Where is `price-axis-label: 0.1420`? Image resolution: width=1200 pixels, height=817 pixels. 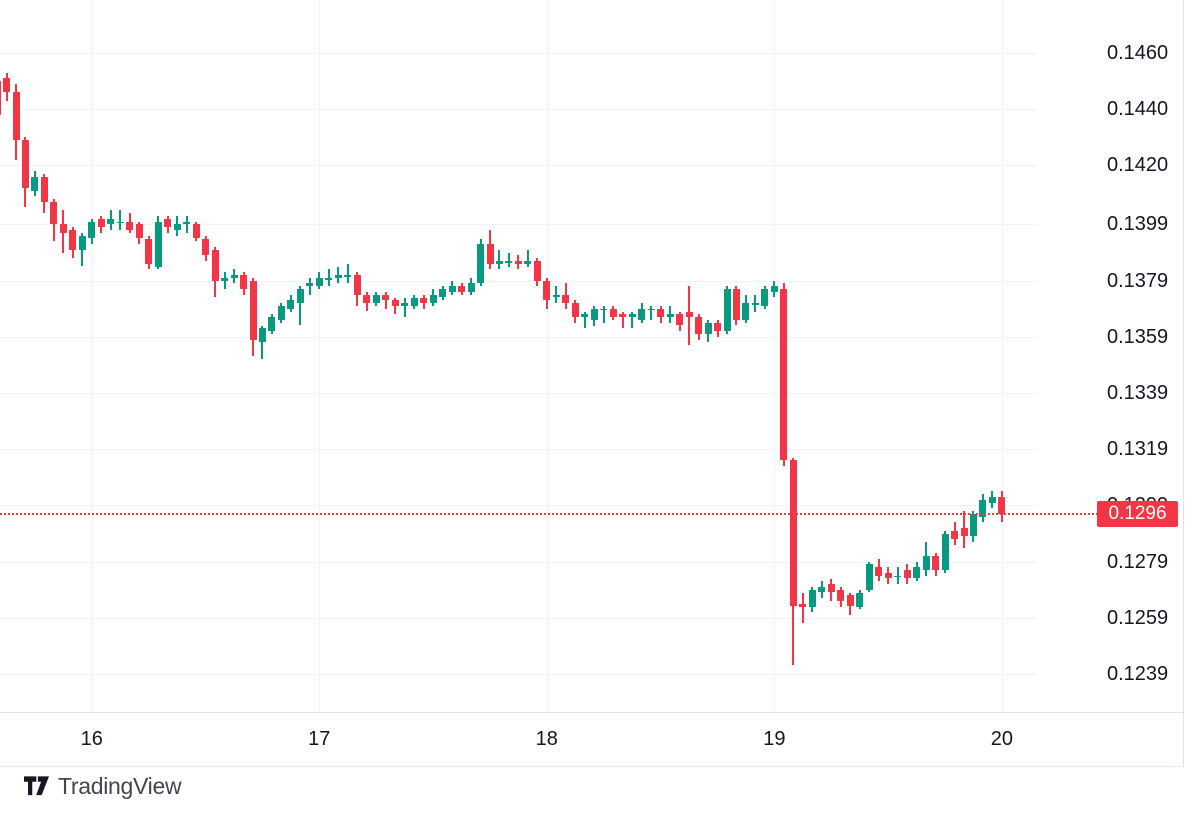 price-axis-label: 0.1420 is located at coordinates (1138, 165).